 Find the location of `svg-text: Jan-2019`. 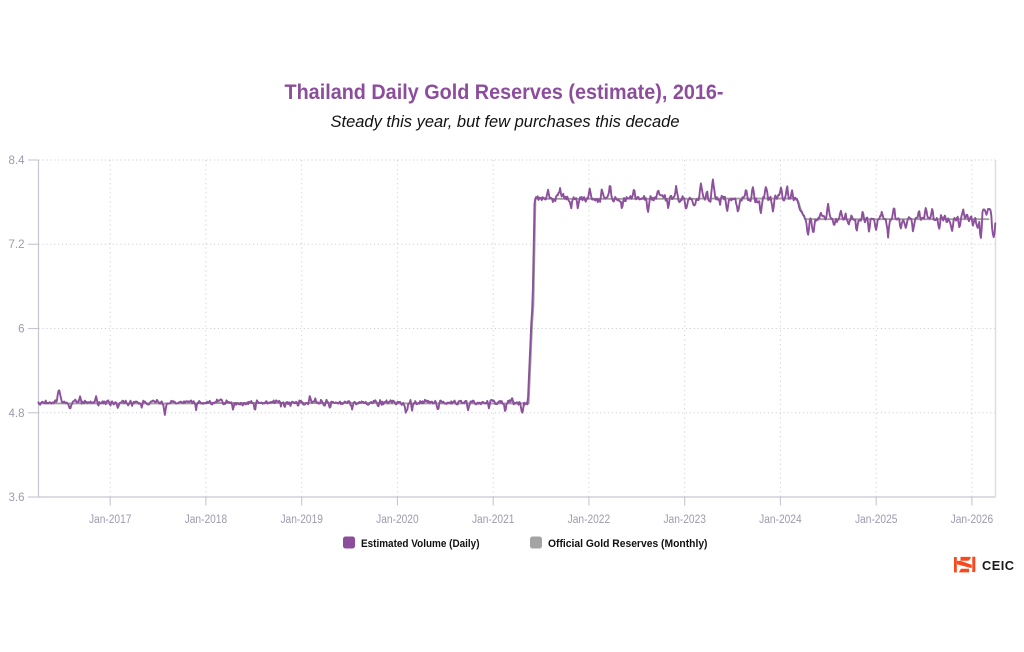

svg-text: Jan-2019 is located at coordinates (301, 520).